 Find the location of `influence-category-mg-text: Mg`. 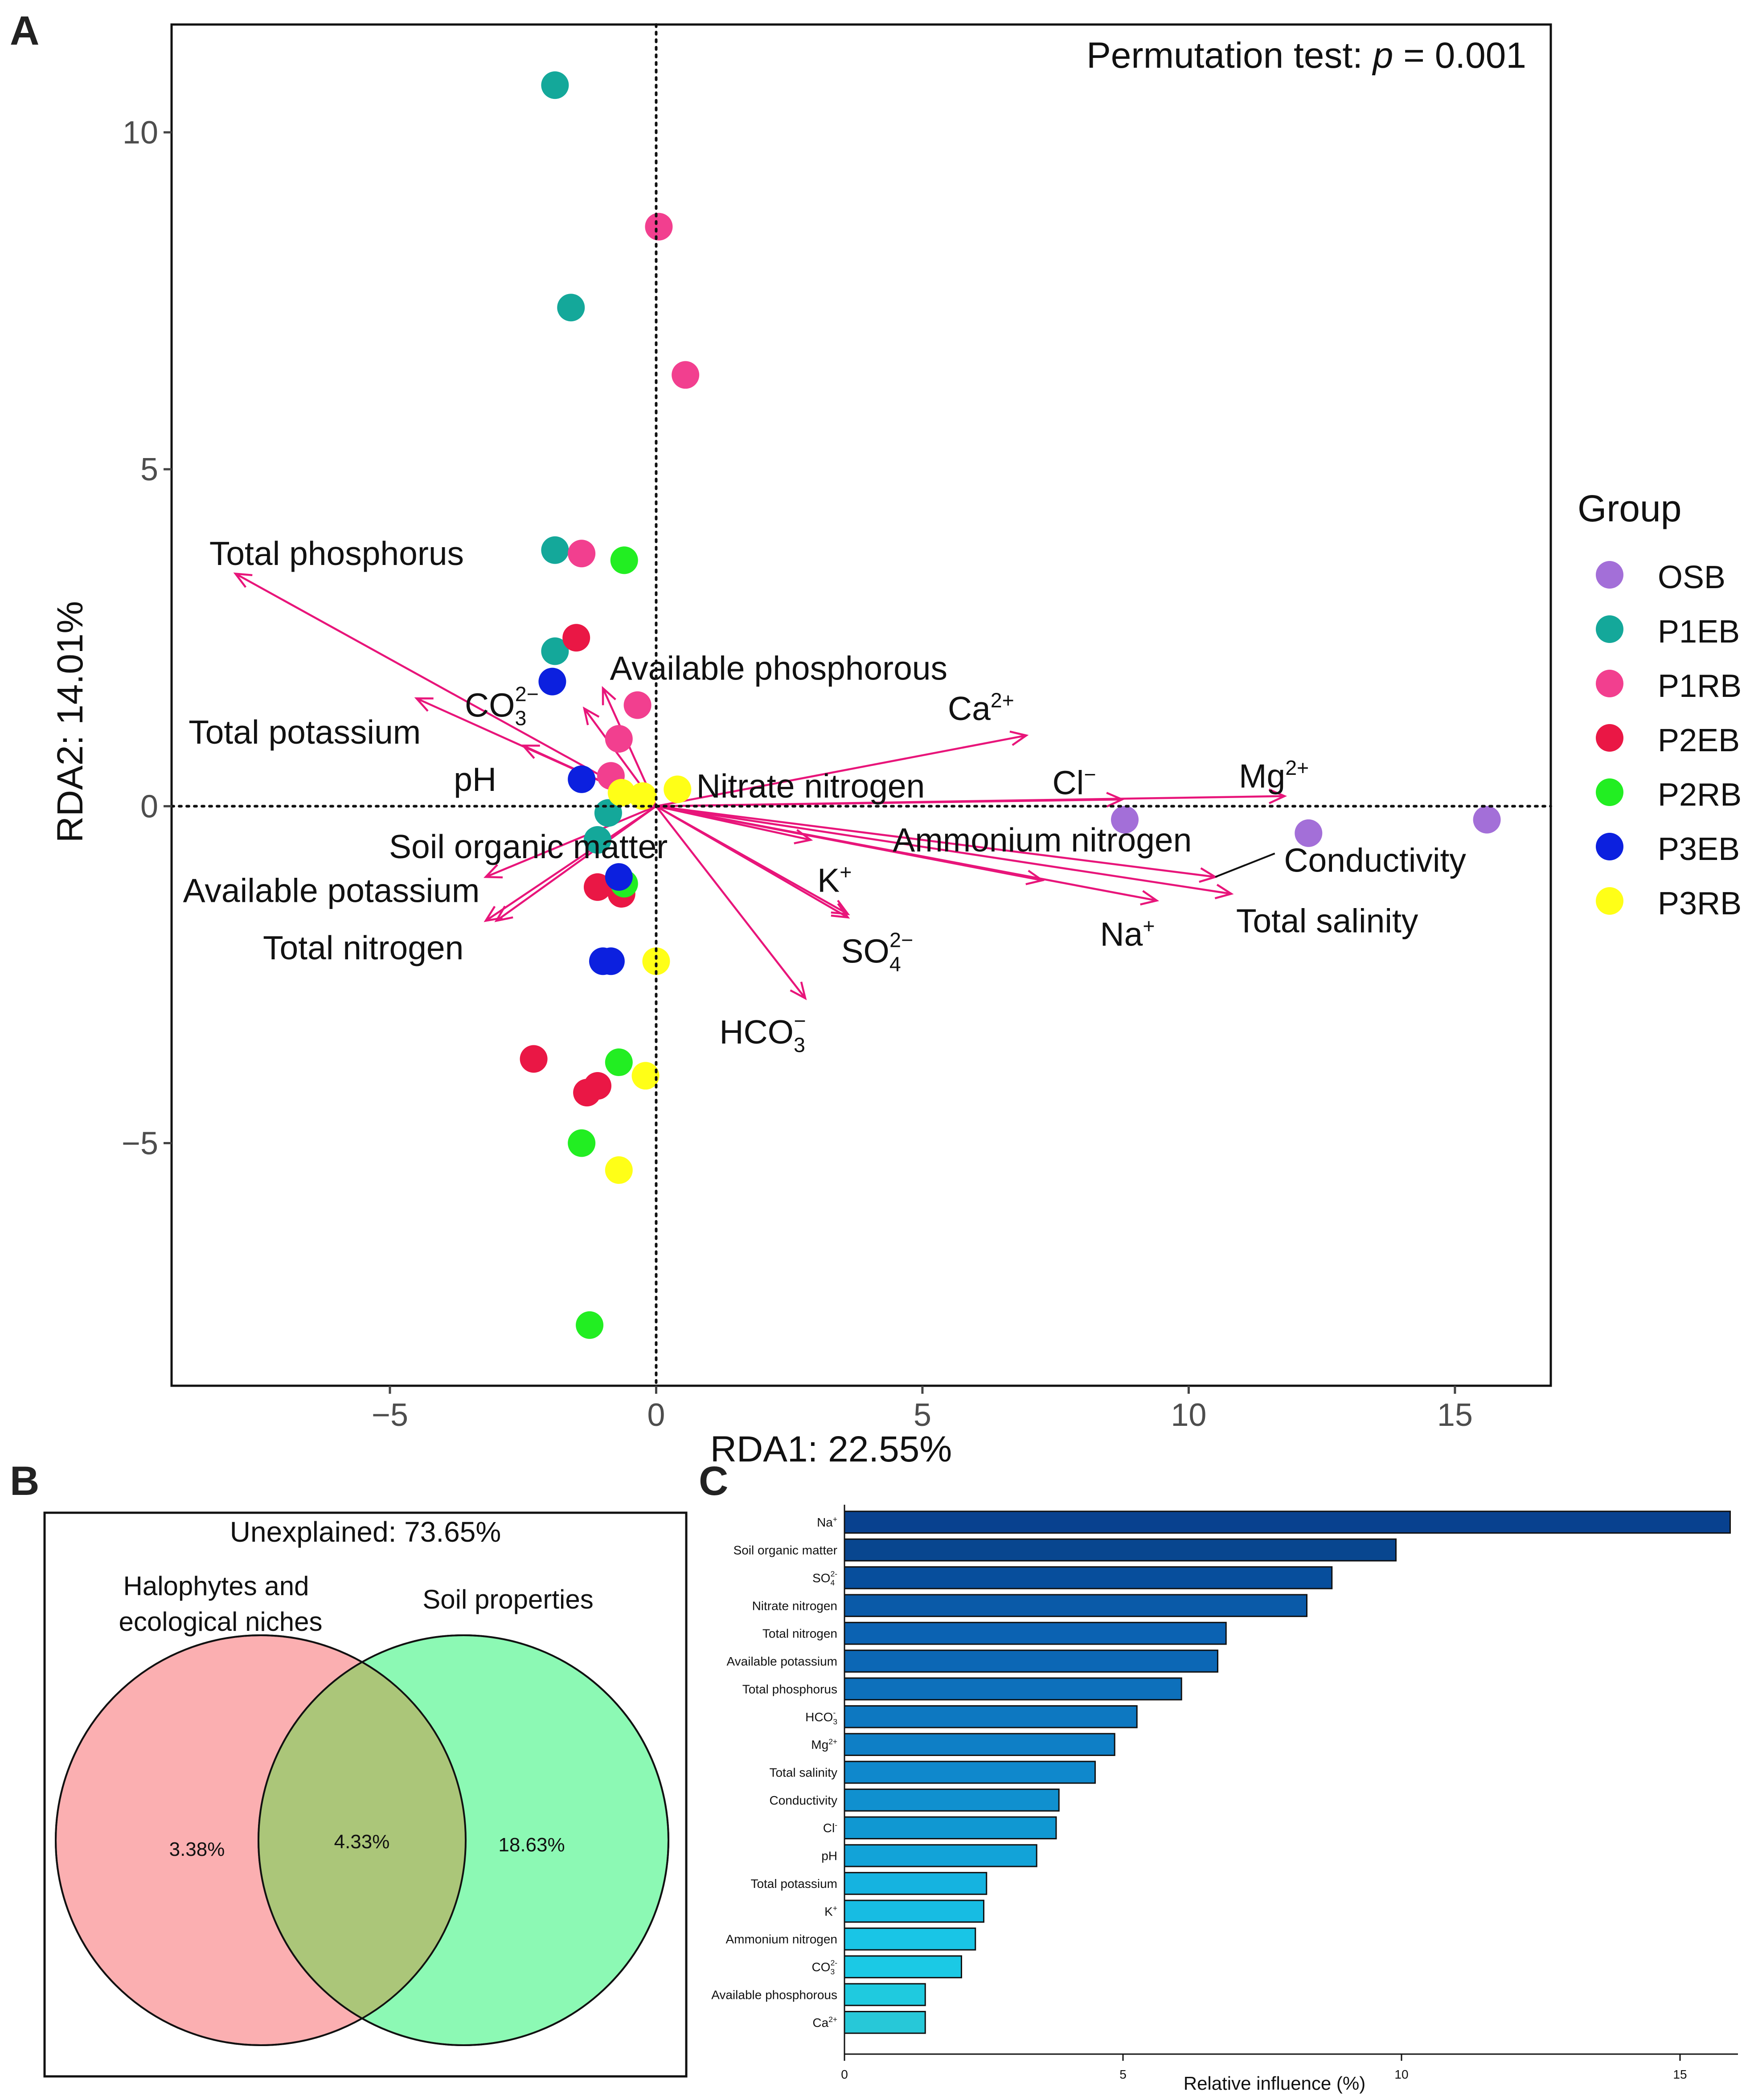

influence-category-mg-text: Mg is located at coordinates (819, 1745).